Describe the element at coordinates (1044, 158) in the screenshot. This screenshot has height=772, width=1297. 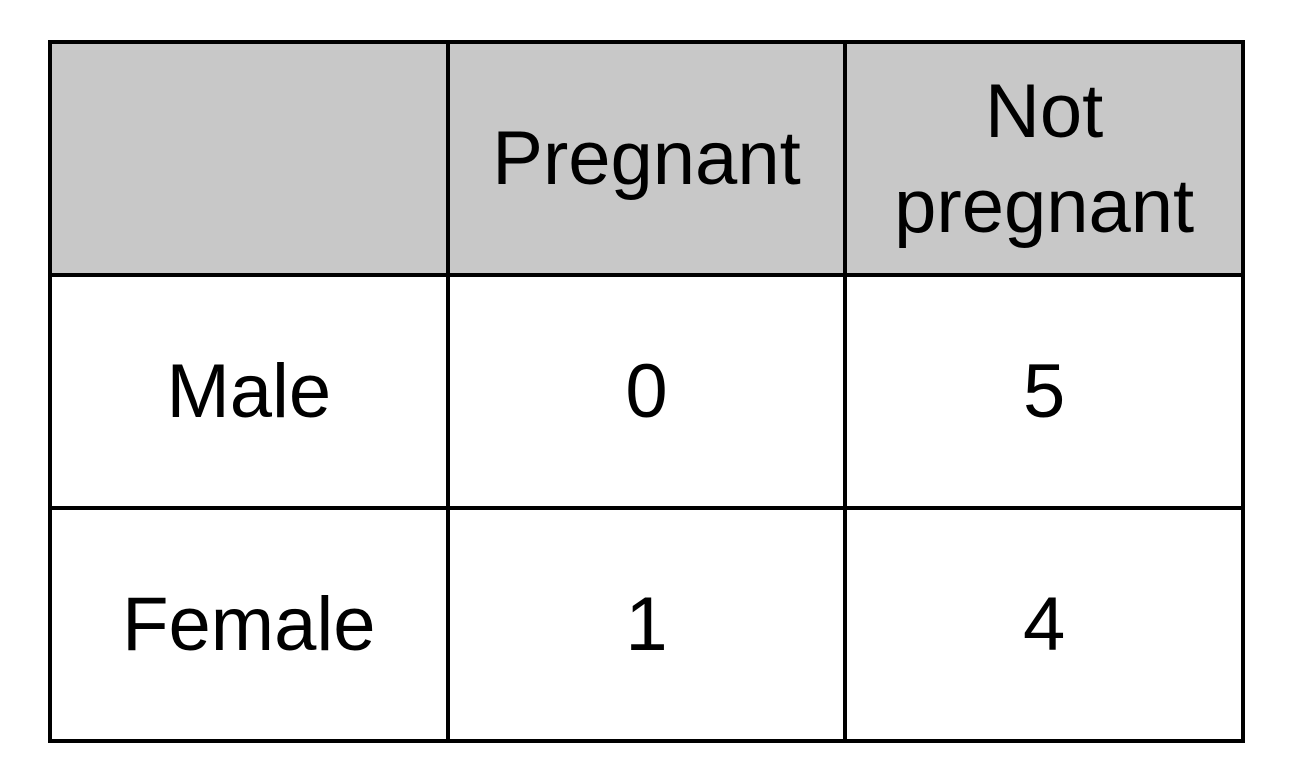
I see `header-cell-not-pregnant: Not pregnant` at that location.